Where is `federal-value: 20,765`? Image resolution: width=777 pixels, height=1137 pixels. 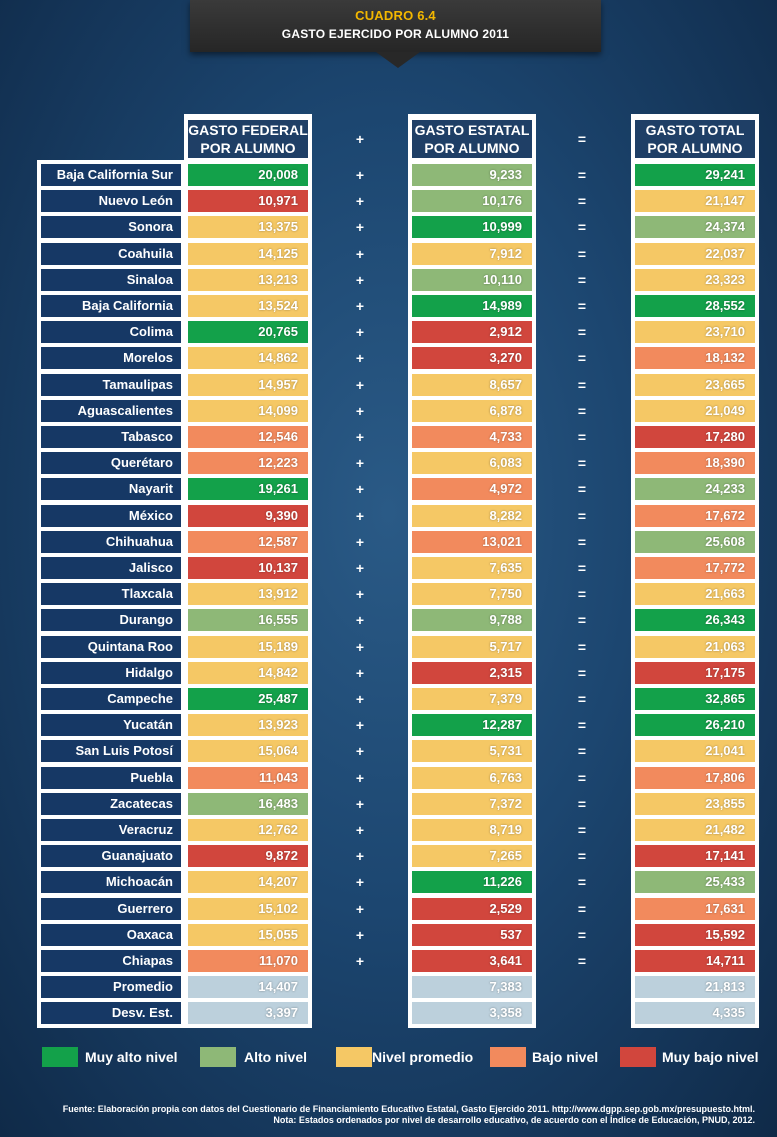 federal-value: 20,765 is located at coordinates (248, 332).